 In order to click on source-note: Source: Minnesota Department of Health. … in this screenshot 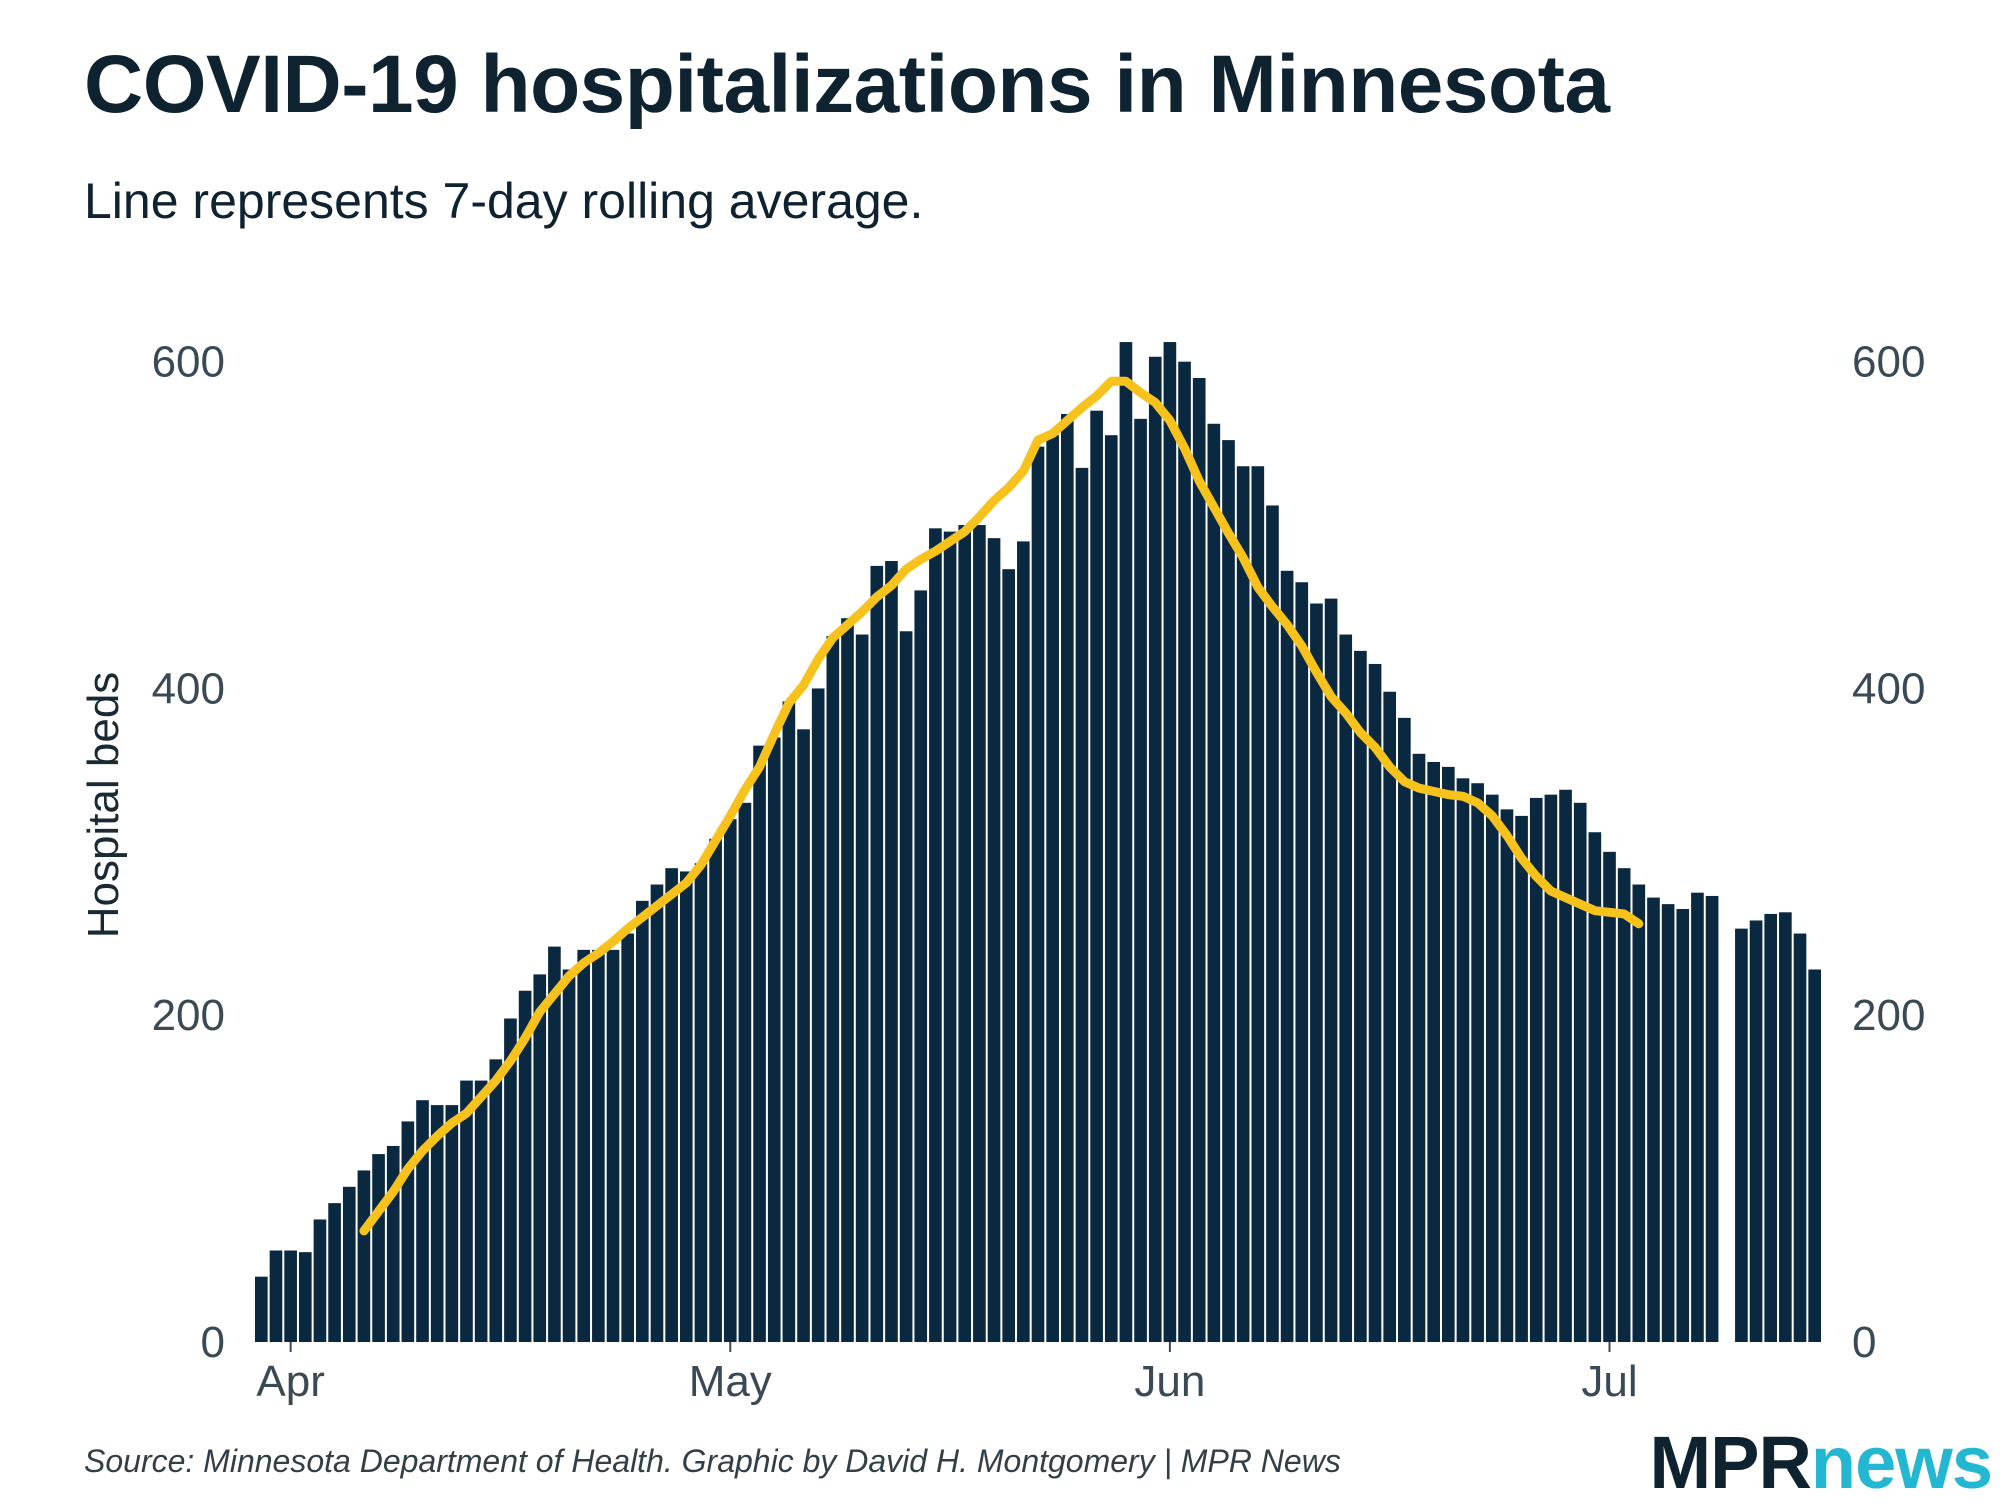, I will do `click(712, 1461)`.